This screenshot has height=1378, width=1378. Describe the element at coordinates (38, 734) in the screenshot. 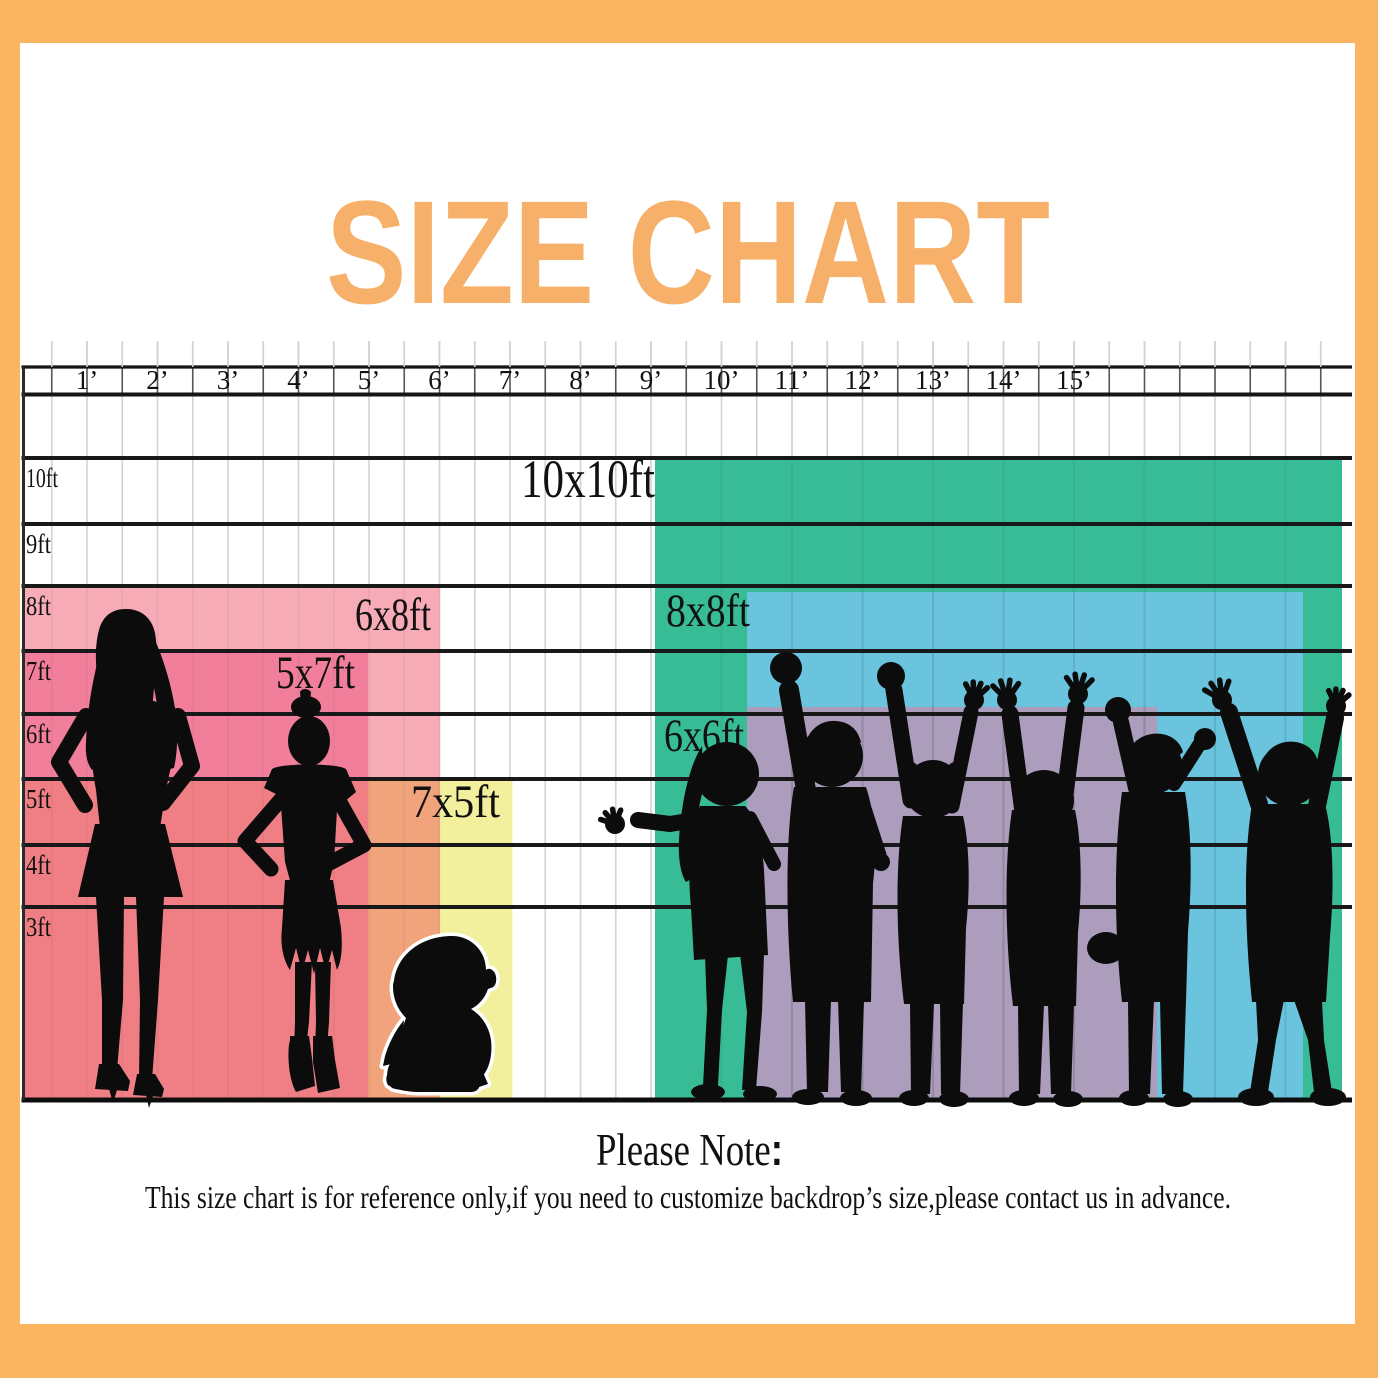

I see `svg-text: 6ft` at that location.